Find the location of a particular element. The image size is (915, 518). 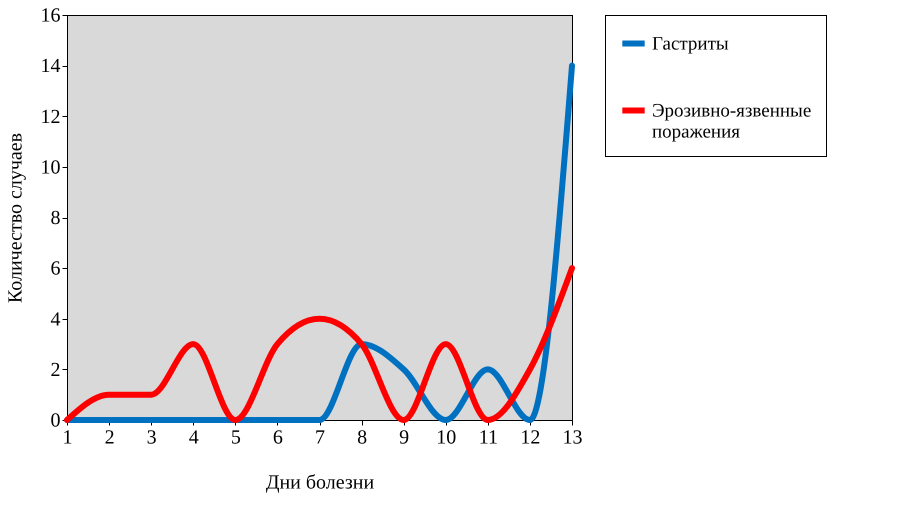

x-tick-label: 10 is located at coordinates (446, 437).